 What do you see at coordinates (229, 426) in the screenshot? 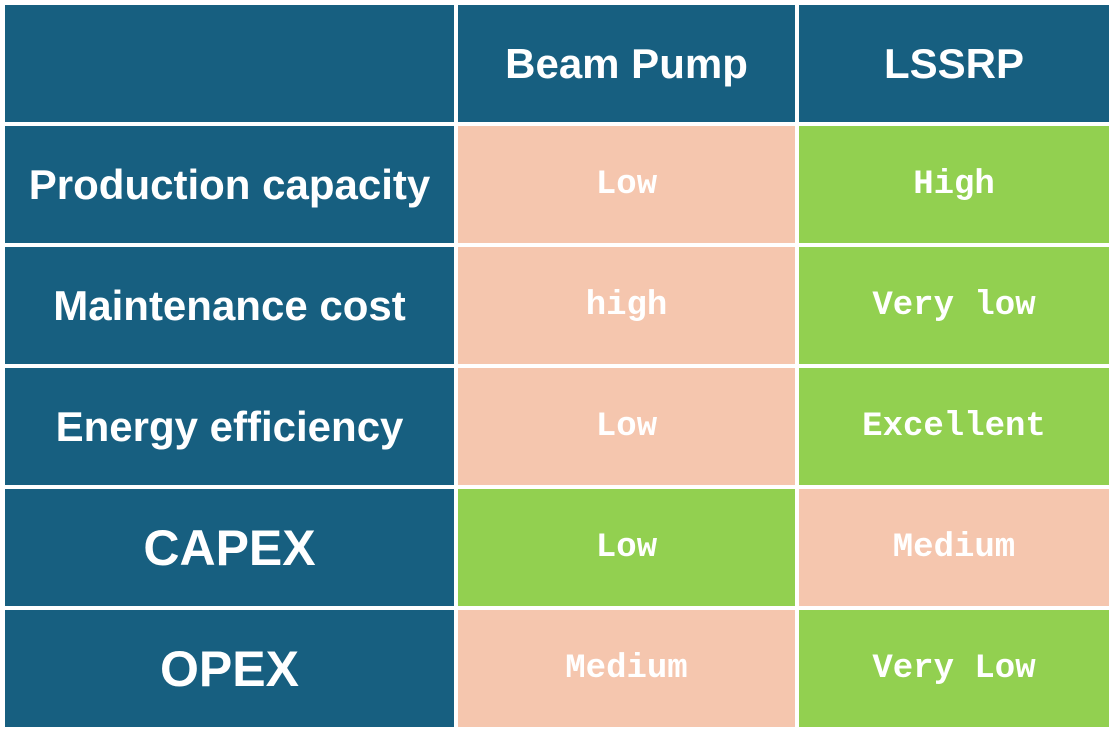
I see `row-label-energy-efficiency: Energy efficiency` at bounding box center [229, 426].